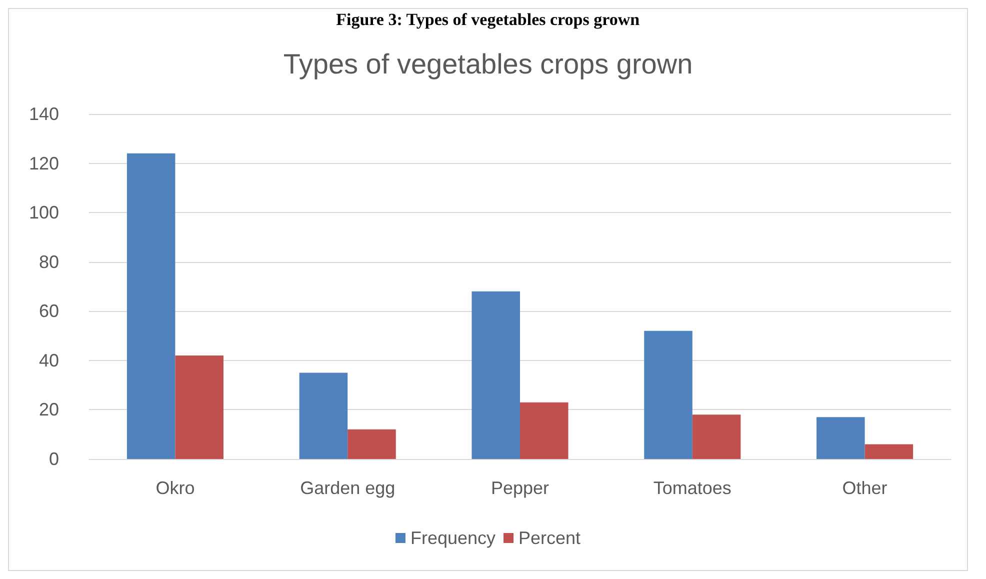  I want to click on x-tick-label: Other, so click(865, 488).